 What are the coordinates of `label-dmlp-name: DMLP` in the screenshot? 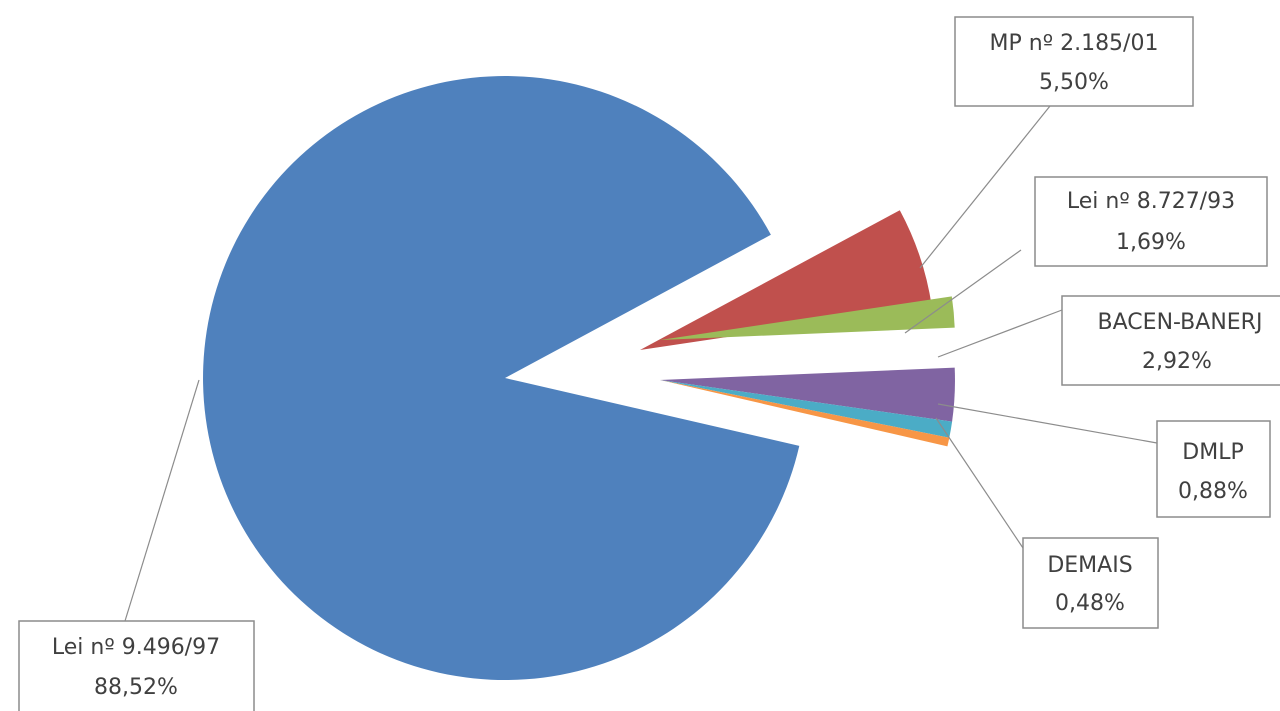 It's located at (1212, 452).